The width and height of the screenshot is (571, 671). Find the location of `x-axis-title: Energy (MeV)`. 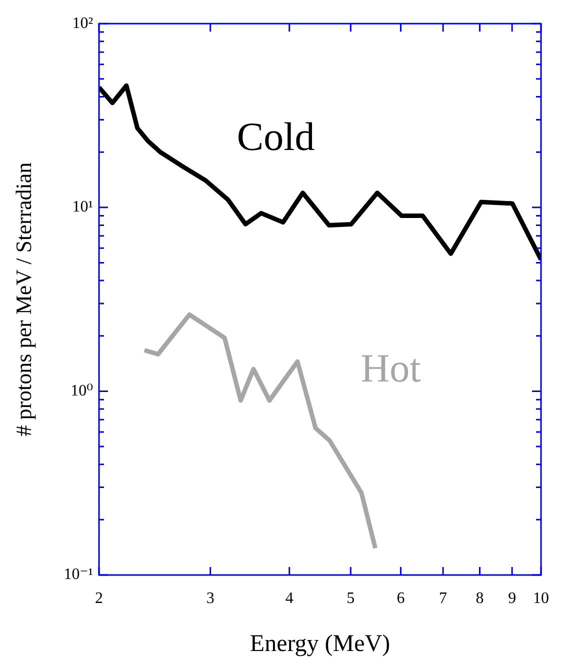

x-axis-title: Energy (MeV) is located at coordinates (320, 643).